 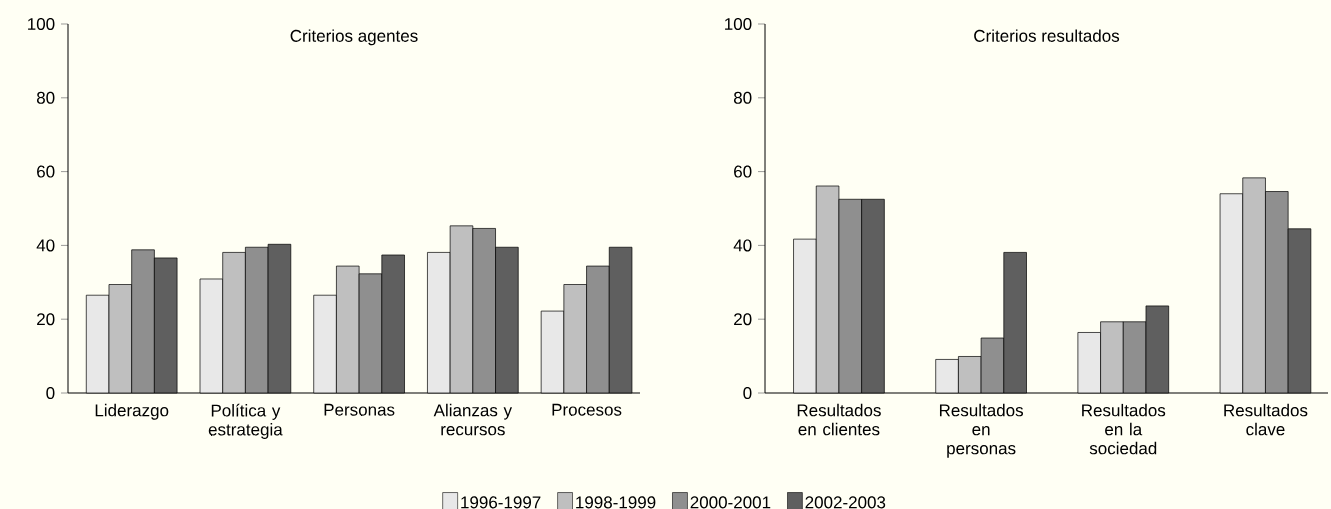 What do you see at coordinates (839, 419) in the screenshot?
I see `x-tick-label: Resultados en clientes` at bounding box center [839, 419].